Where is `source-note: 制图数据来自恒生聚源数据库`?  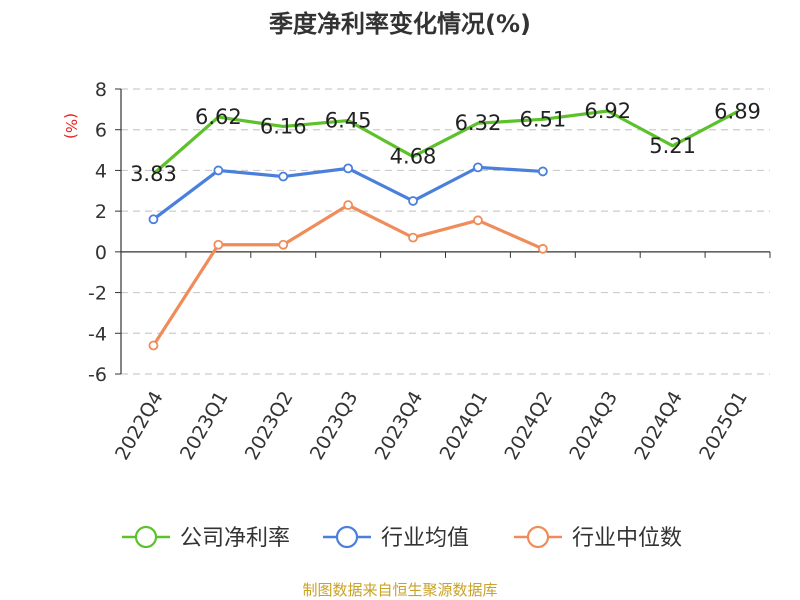 source-note: 制图数据来自恒生聚源数据库 is located at coordinates (399, 590).